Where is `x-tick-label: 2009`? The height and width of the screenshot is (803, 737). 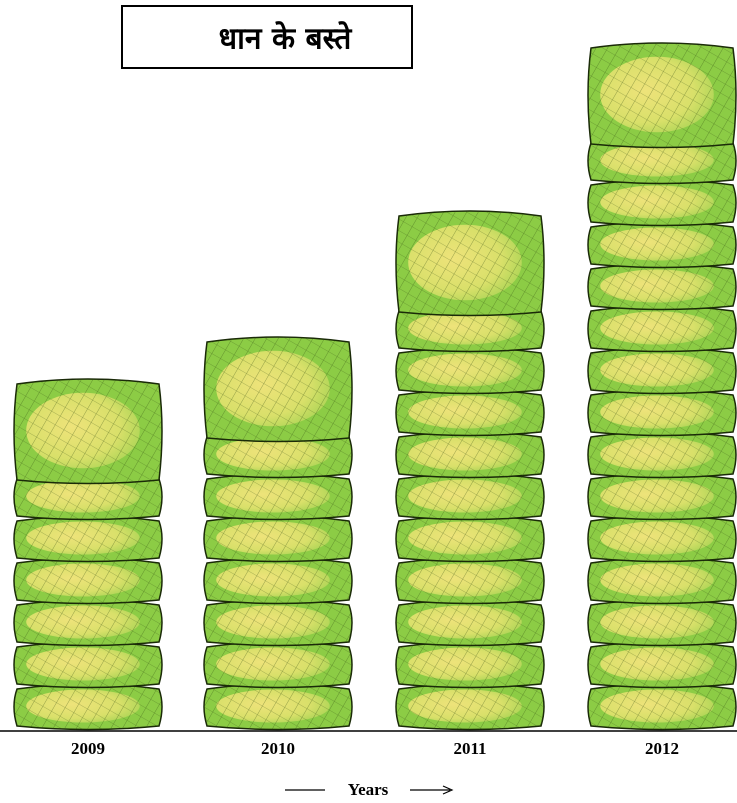 x-tick-label: 2009 is located at coordinates (88, 748).